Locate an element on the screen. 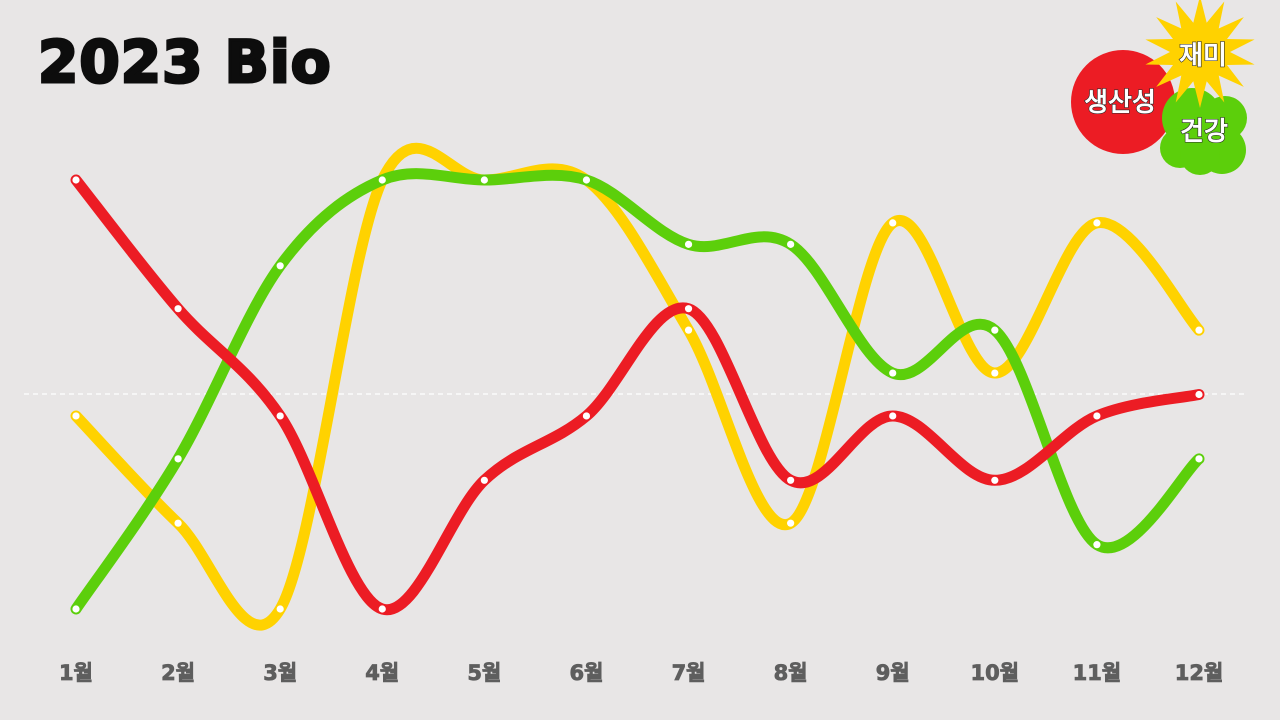 The image size is (1280, 720). x-tick-label: 3월 is located at coordinates (280, 673).